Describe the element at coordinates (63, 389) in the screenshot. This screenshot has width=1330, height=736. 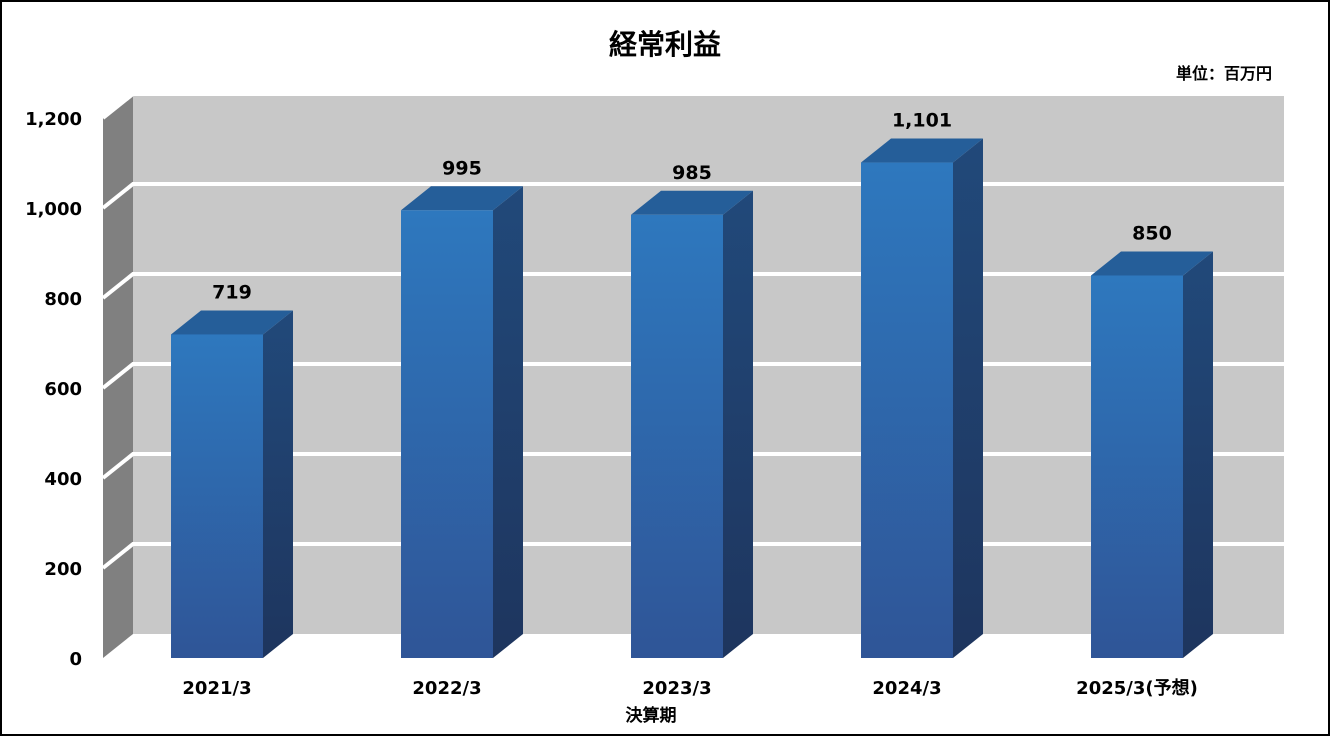
I see `y-tick-label: 600` at that location.